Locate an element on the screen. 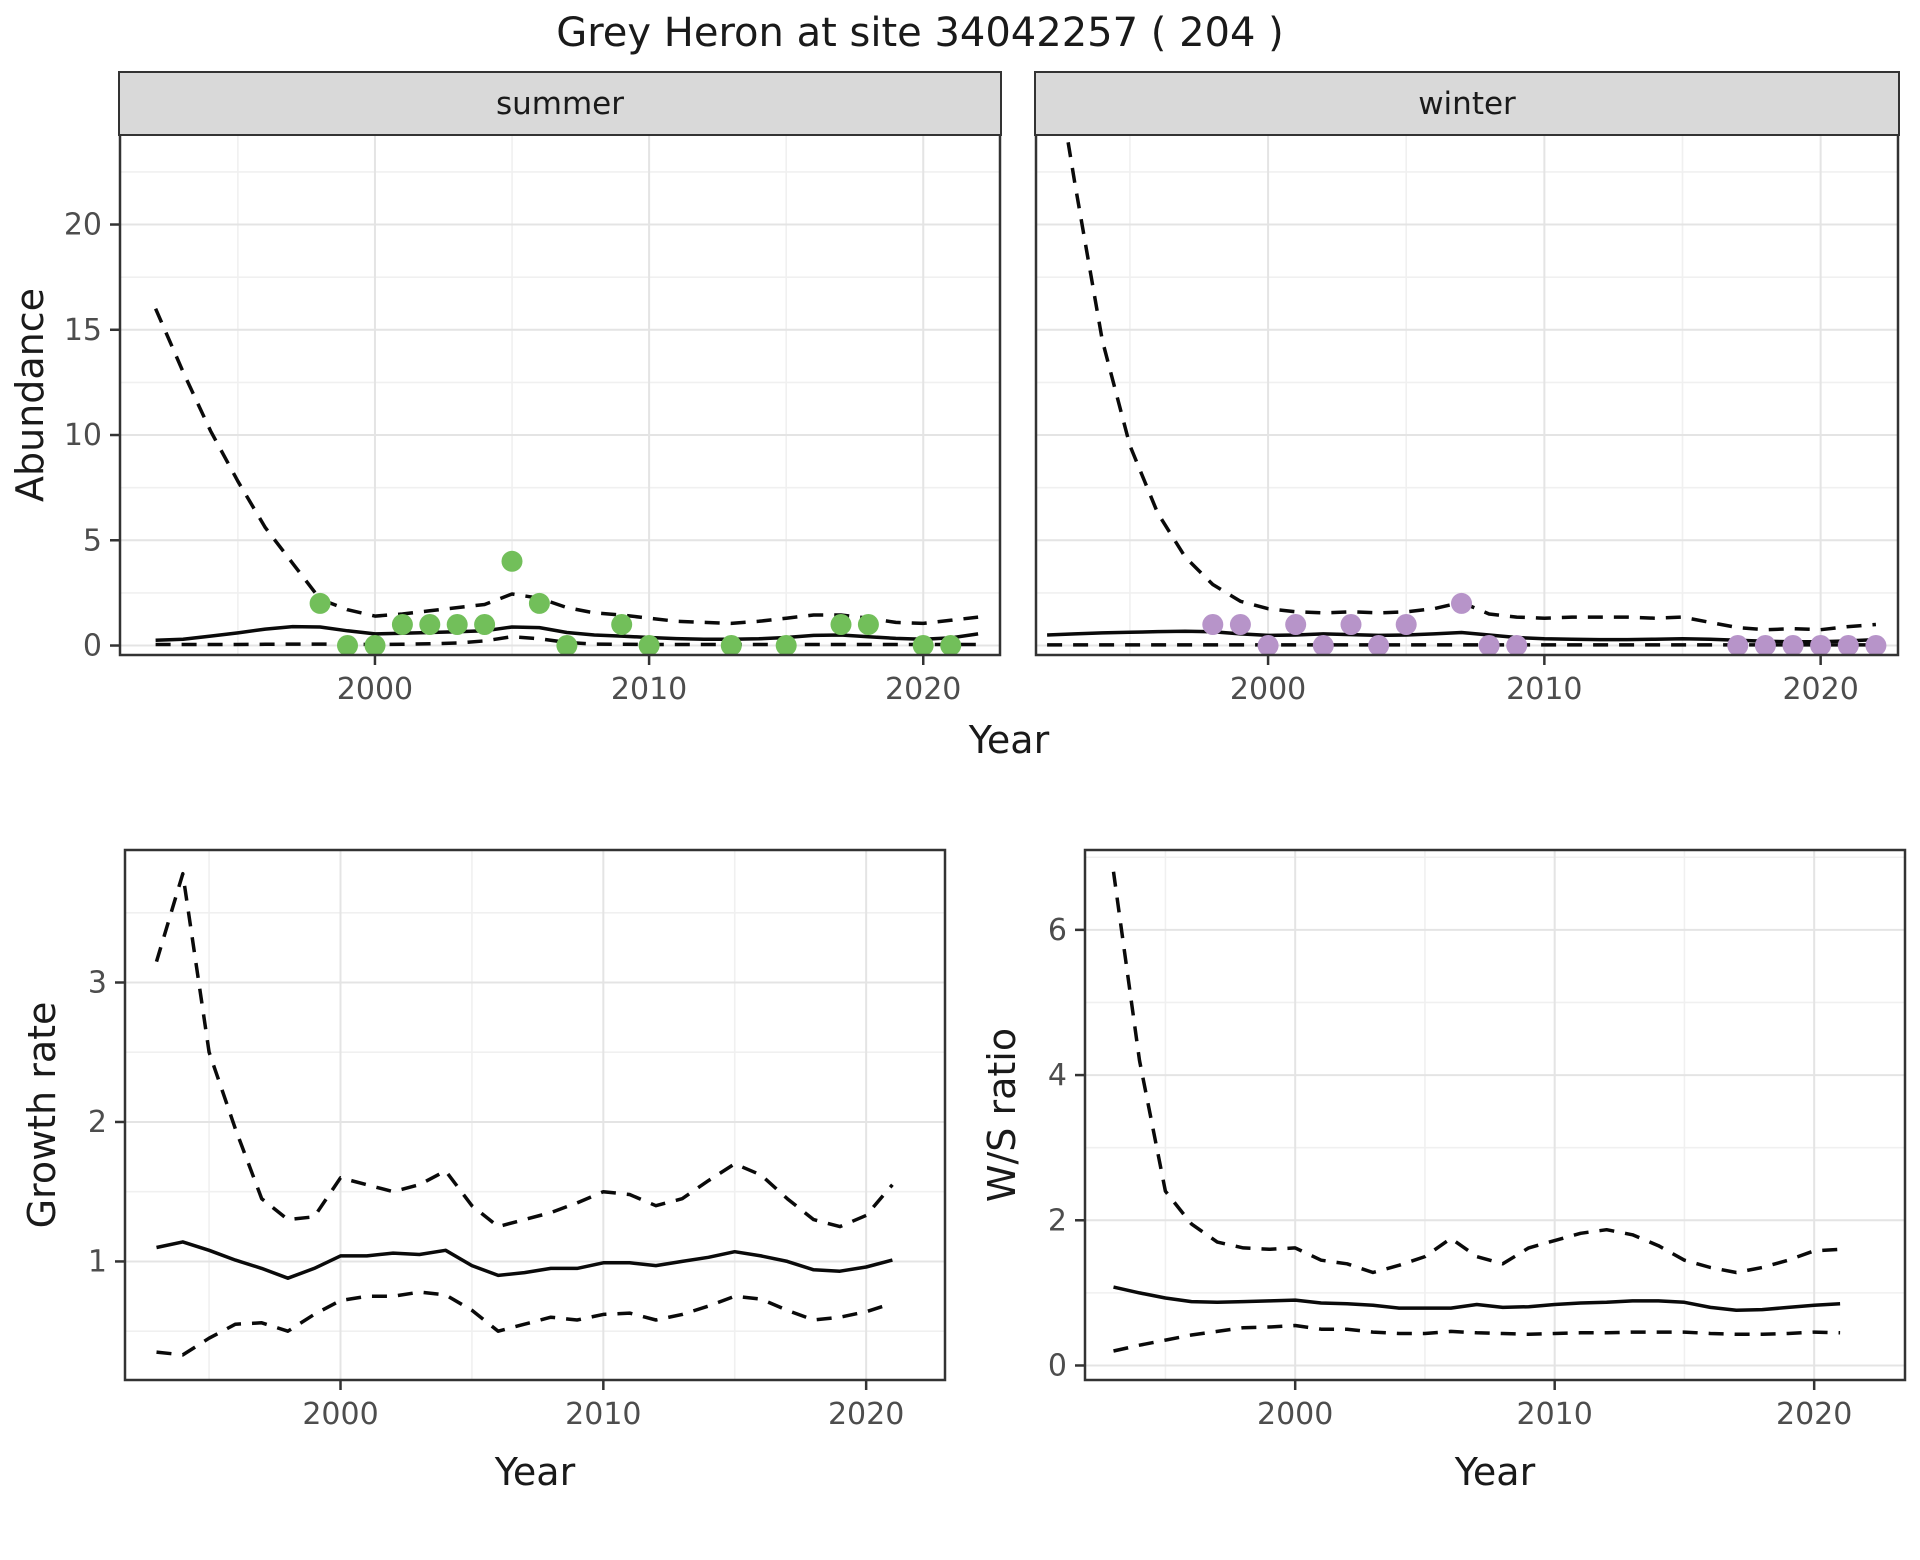  y-axis-title-abundance: Abundance is located at coordinates (30, 395).